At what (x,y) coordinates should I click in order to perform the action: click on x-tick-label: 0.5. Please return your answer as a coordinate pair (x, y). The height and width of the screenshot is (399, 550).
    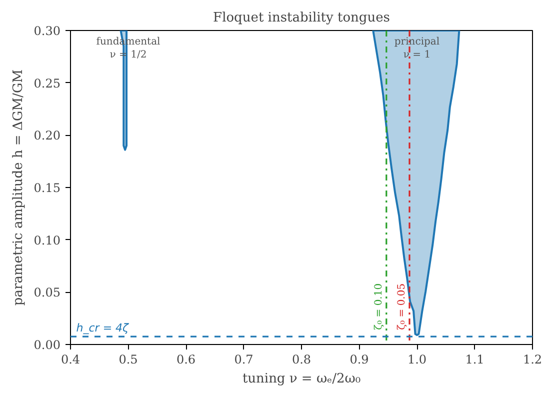
    Looking at the image, I should click on (128, 359).